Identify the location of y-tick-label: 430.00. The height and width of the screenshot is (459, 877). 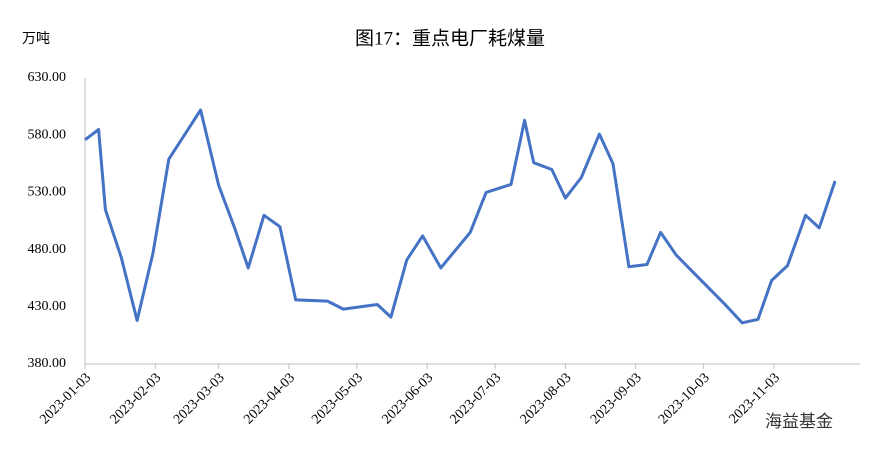
(47, 306).